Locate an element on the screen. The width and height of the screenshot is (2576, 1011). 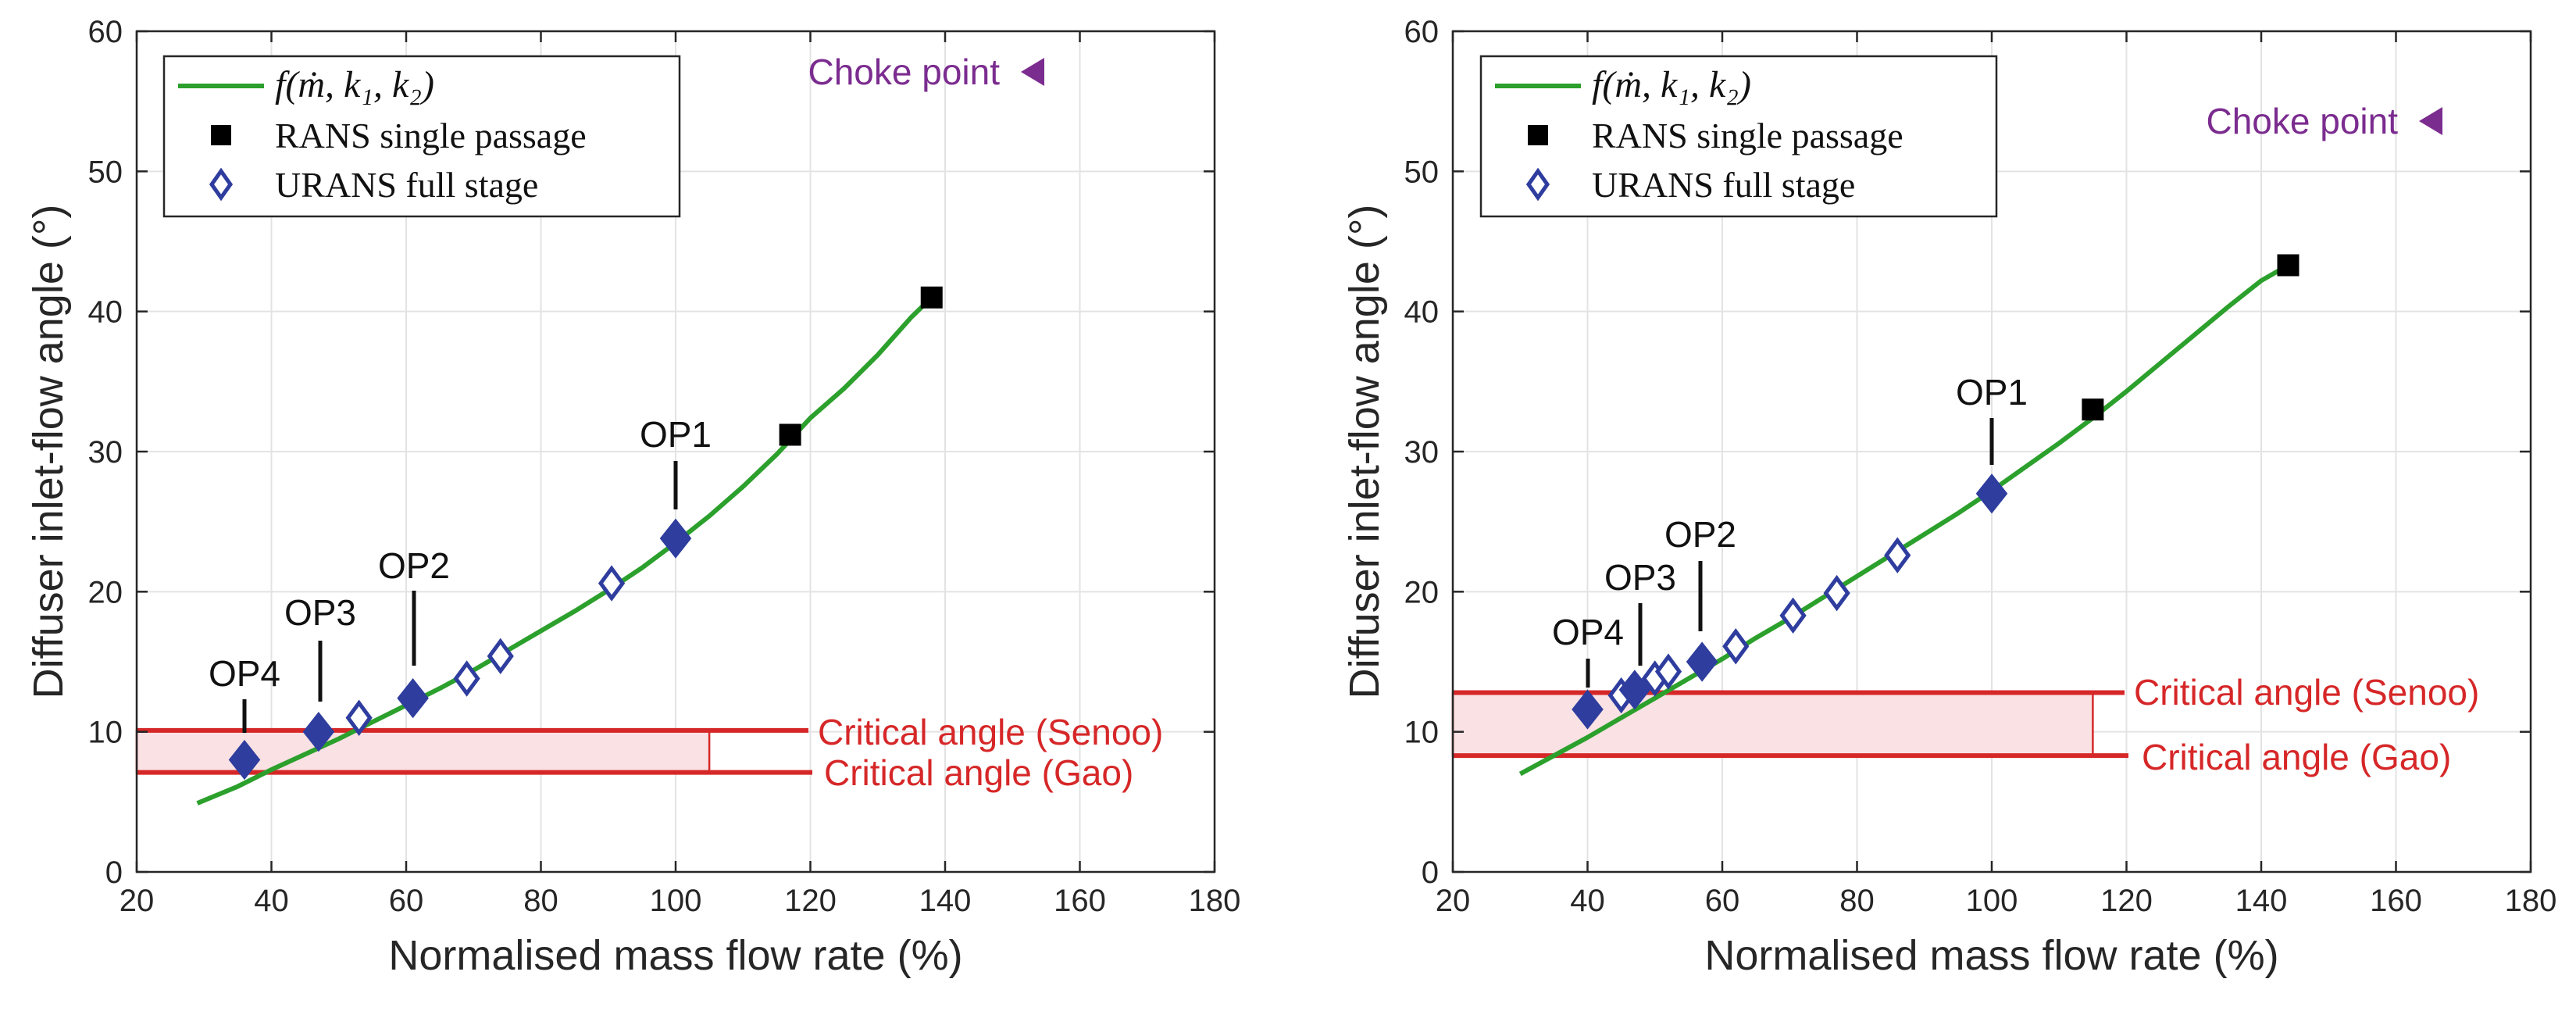
fit-curve is located at coordinates (564, 551).